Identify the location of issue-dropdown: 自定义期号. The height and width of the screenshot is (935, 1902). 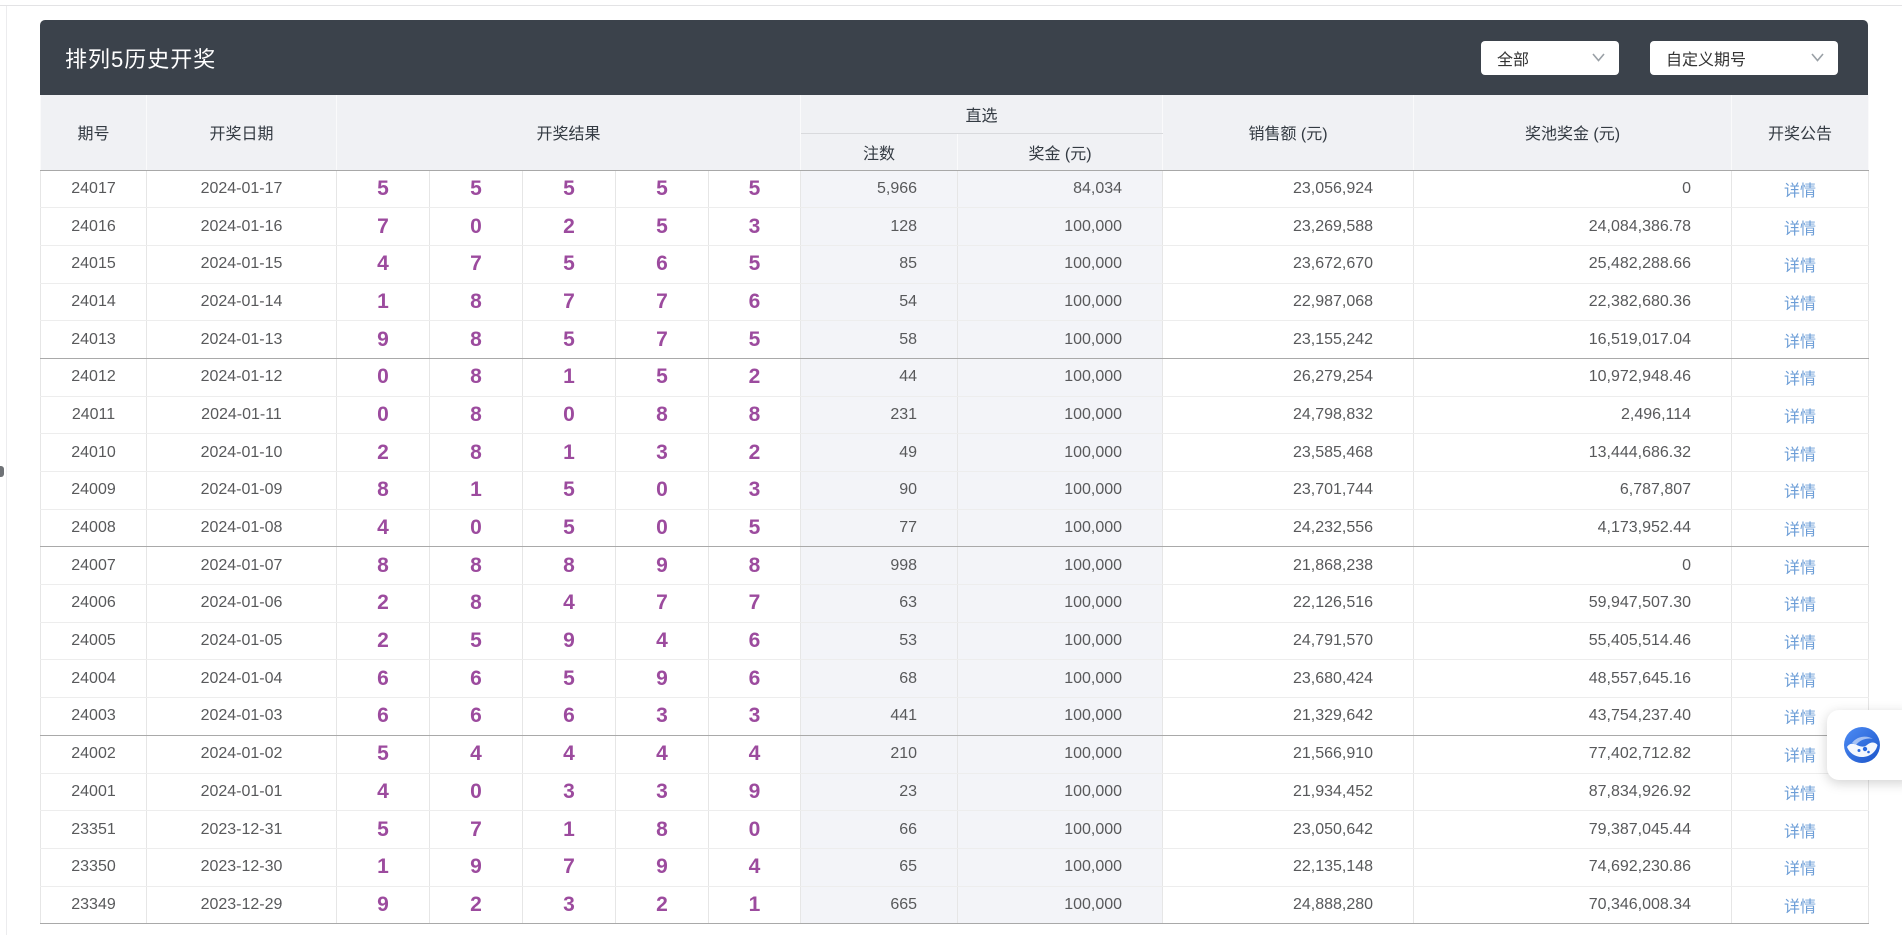
(1744, 57).